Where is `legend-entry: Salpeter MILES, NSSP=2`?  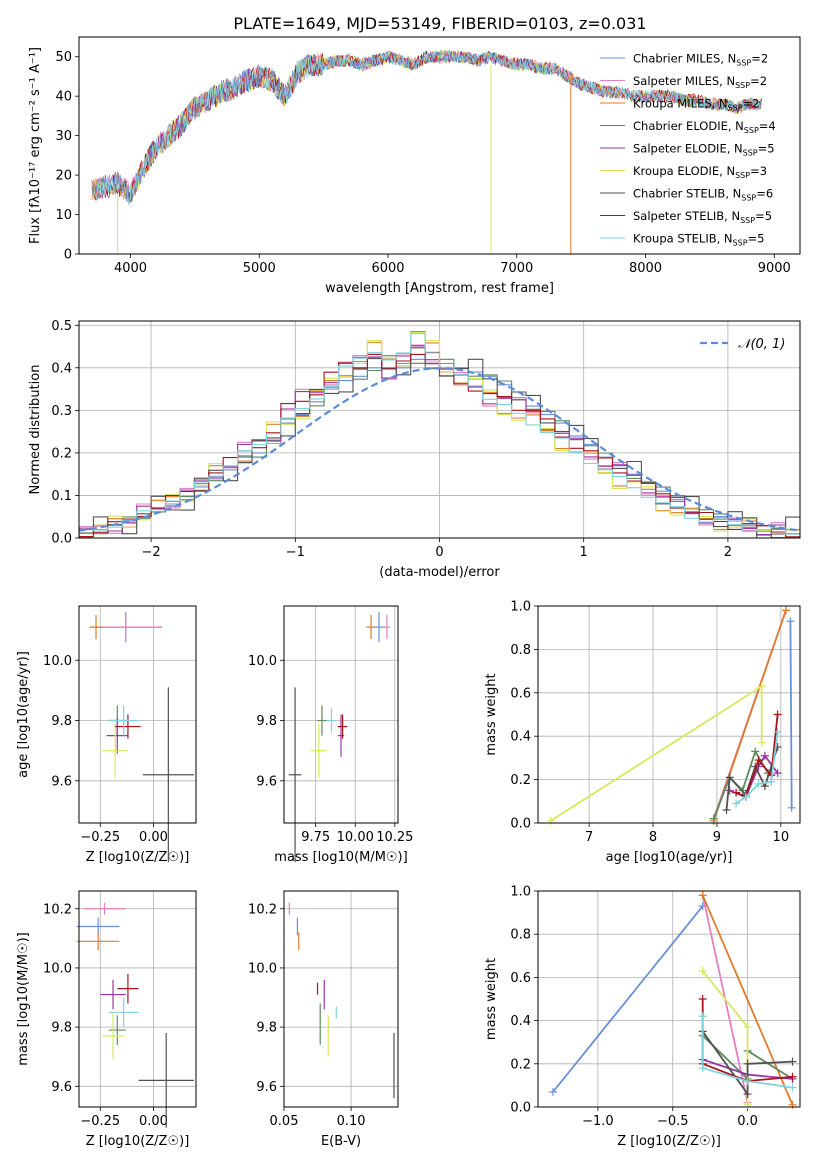
legend-entry: Salpeter MILES, NSSP=2 is located at coordinates (700, 82).